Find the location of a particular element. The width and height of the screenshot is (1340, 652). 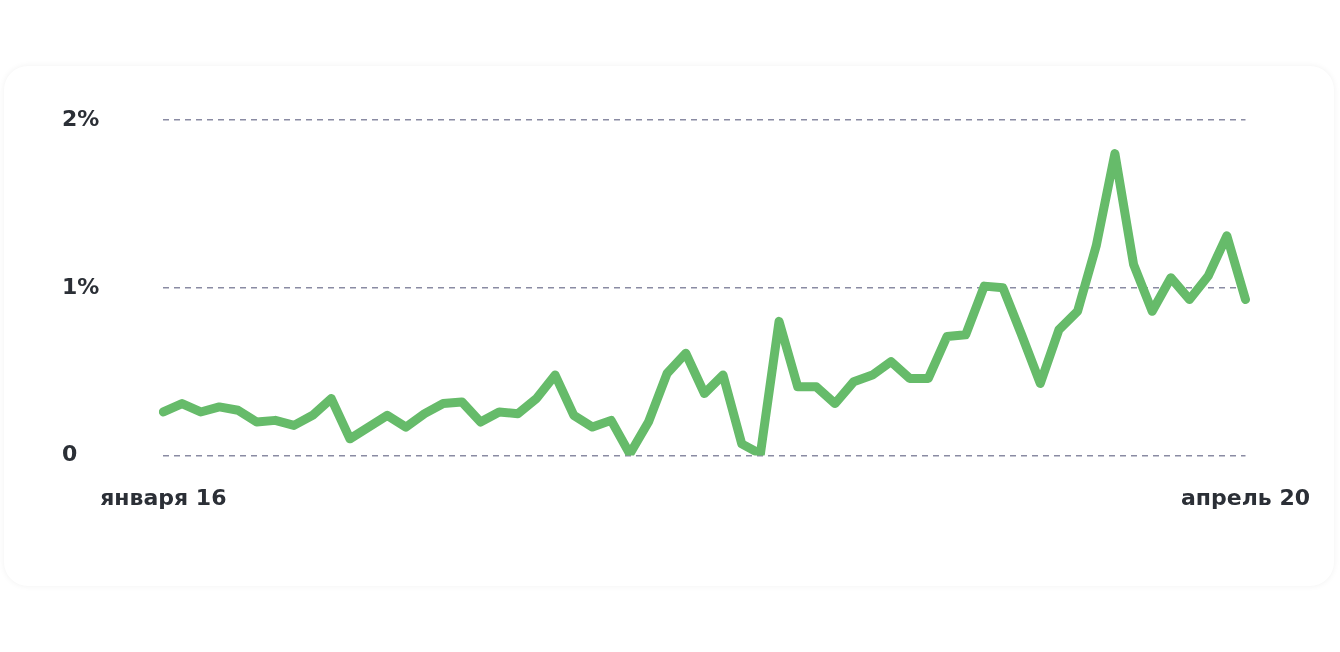

y-tick-label: 0 is located at coordinates (70, 454).